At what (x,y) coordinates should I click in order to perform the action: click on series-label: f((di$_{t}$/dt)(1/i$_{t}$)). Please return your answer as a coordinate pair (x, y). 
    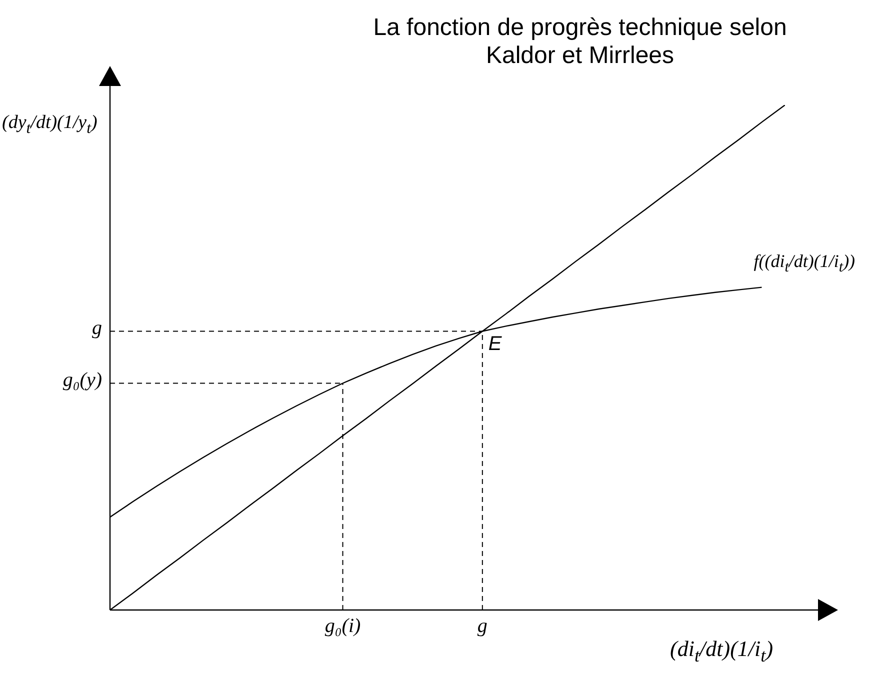
    Looking at the image, I should click on (805, 264).